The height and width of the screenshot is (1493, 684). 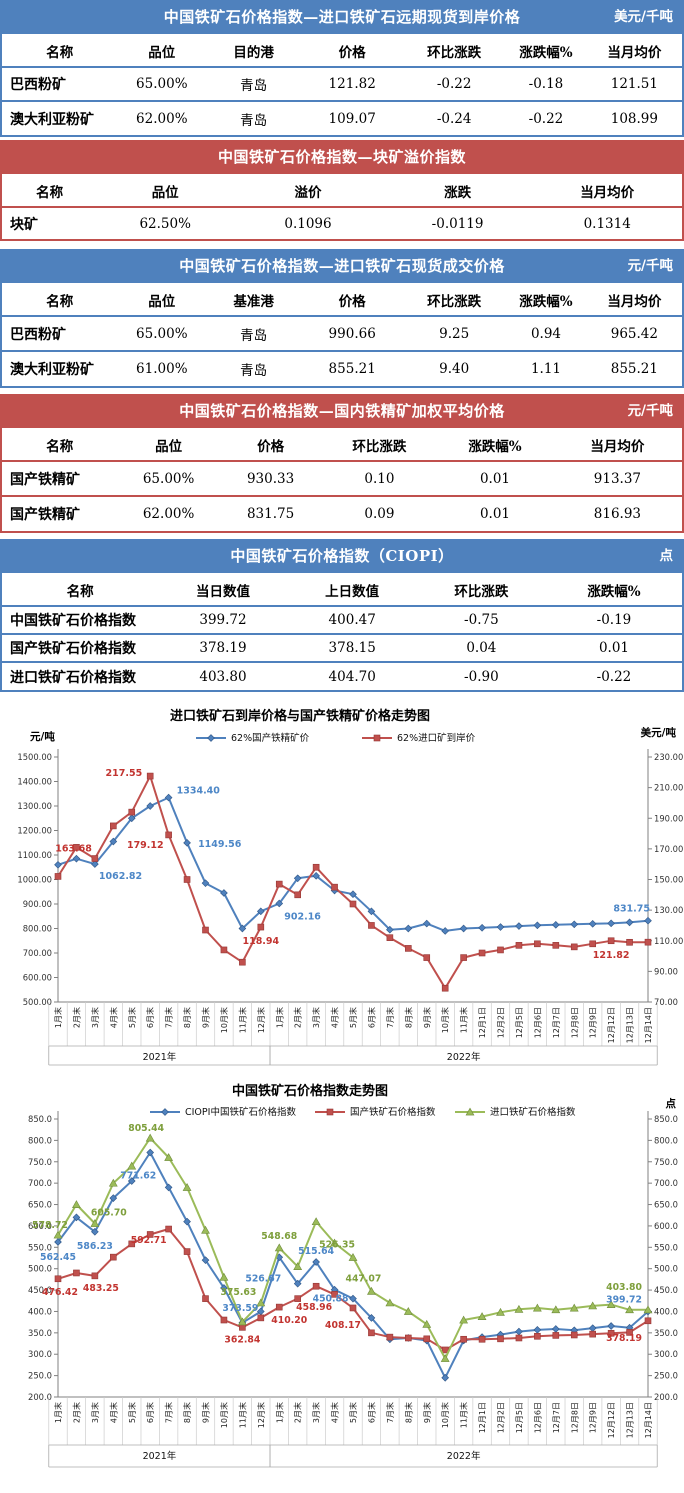 I want to click on table-row: 块矿 62.50% 0.1096 -0.0119 0.1314, so click(x=342, y=223).